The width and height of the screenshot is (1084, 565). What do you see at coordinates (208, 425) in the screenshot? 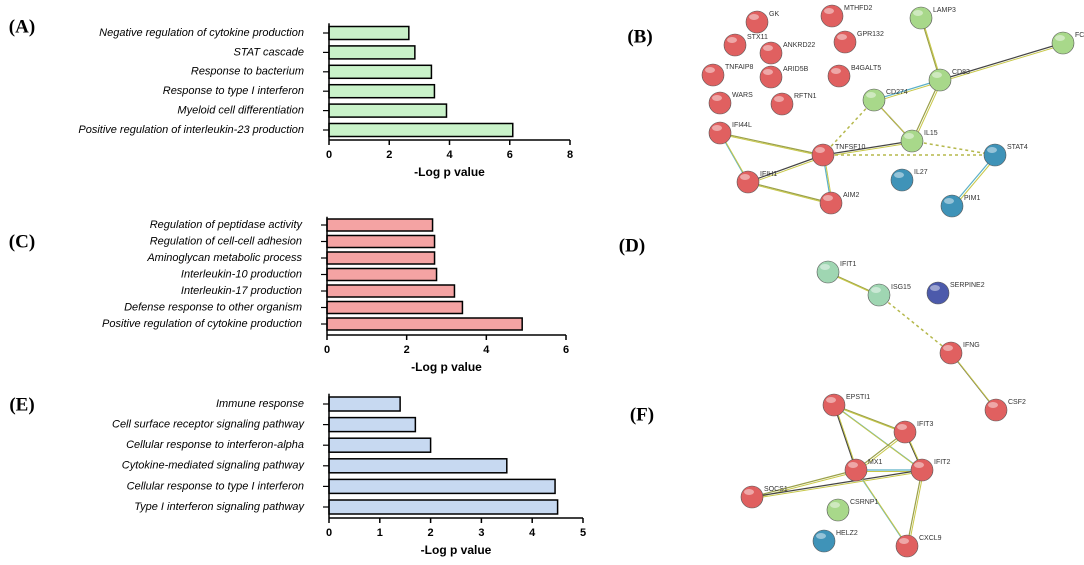
I see `category-label: Cell surface receptor signaling pathway` at bounding box center [208, 425].